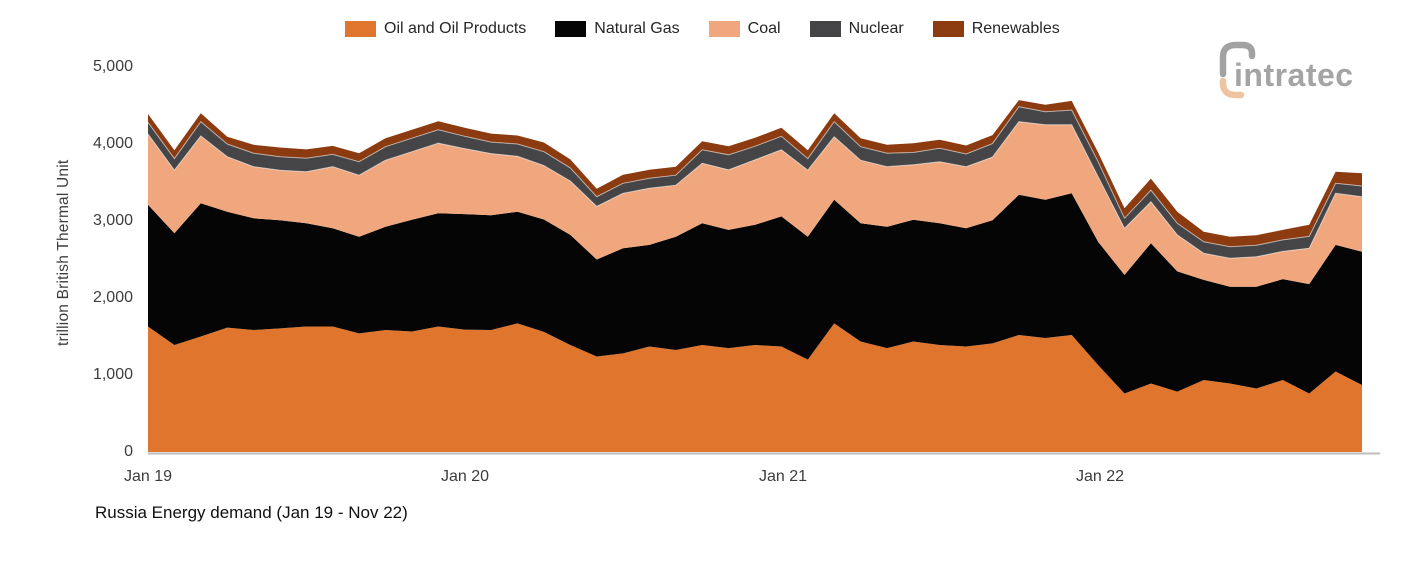 The width and height of the screenshot is (1401, 561). I want to click on legend-swatch-nuclear, so click(825, 29).